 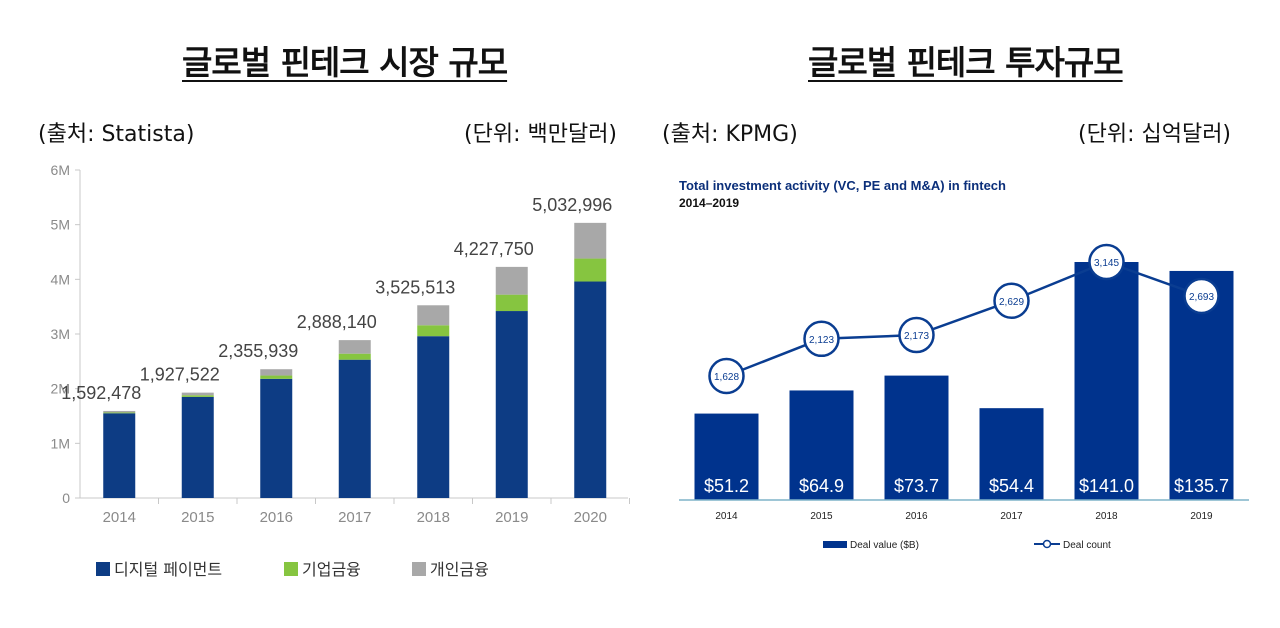 What do you see at coordinates (331, 569) in the screenshot?
I see `left-legend-label: 기업금융` at bounding box center [331, 569].